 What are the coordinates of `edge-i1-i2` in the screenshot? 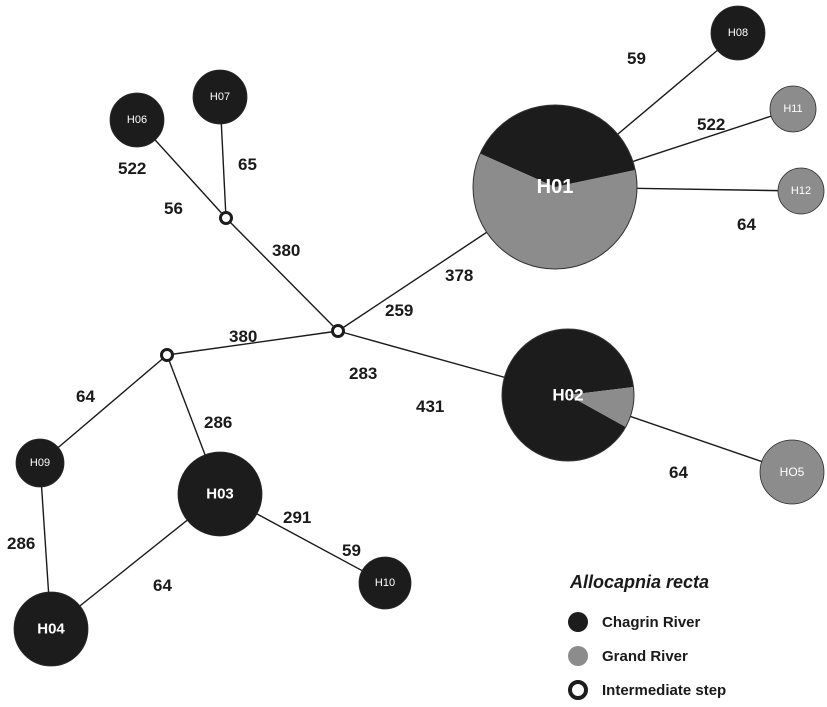 It's located at (282, 274).